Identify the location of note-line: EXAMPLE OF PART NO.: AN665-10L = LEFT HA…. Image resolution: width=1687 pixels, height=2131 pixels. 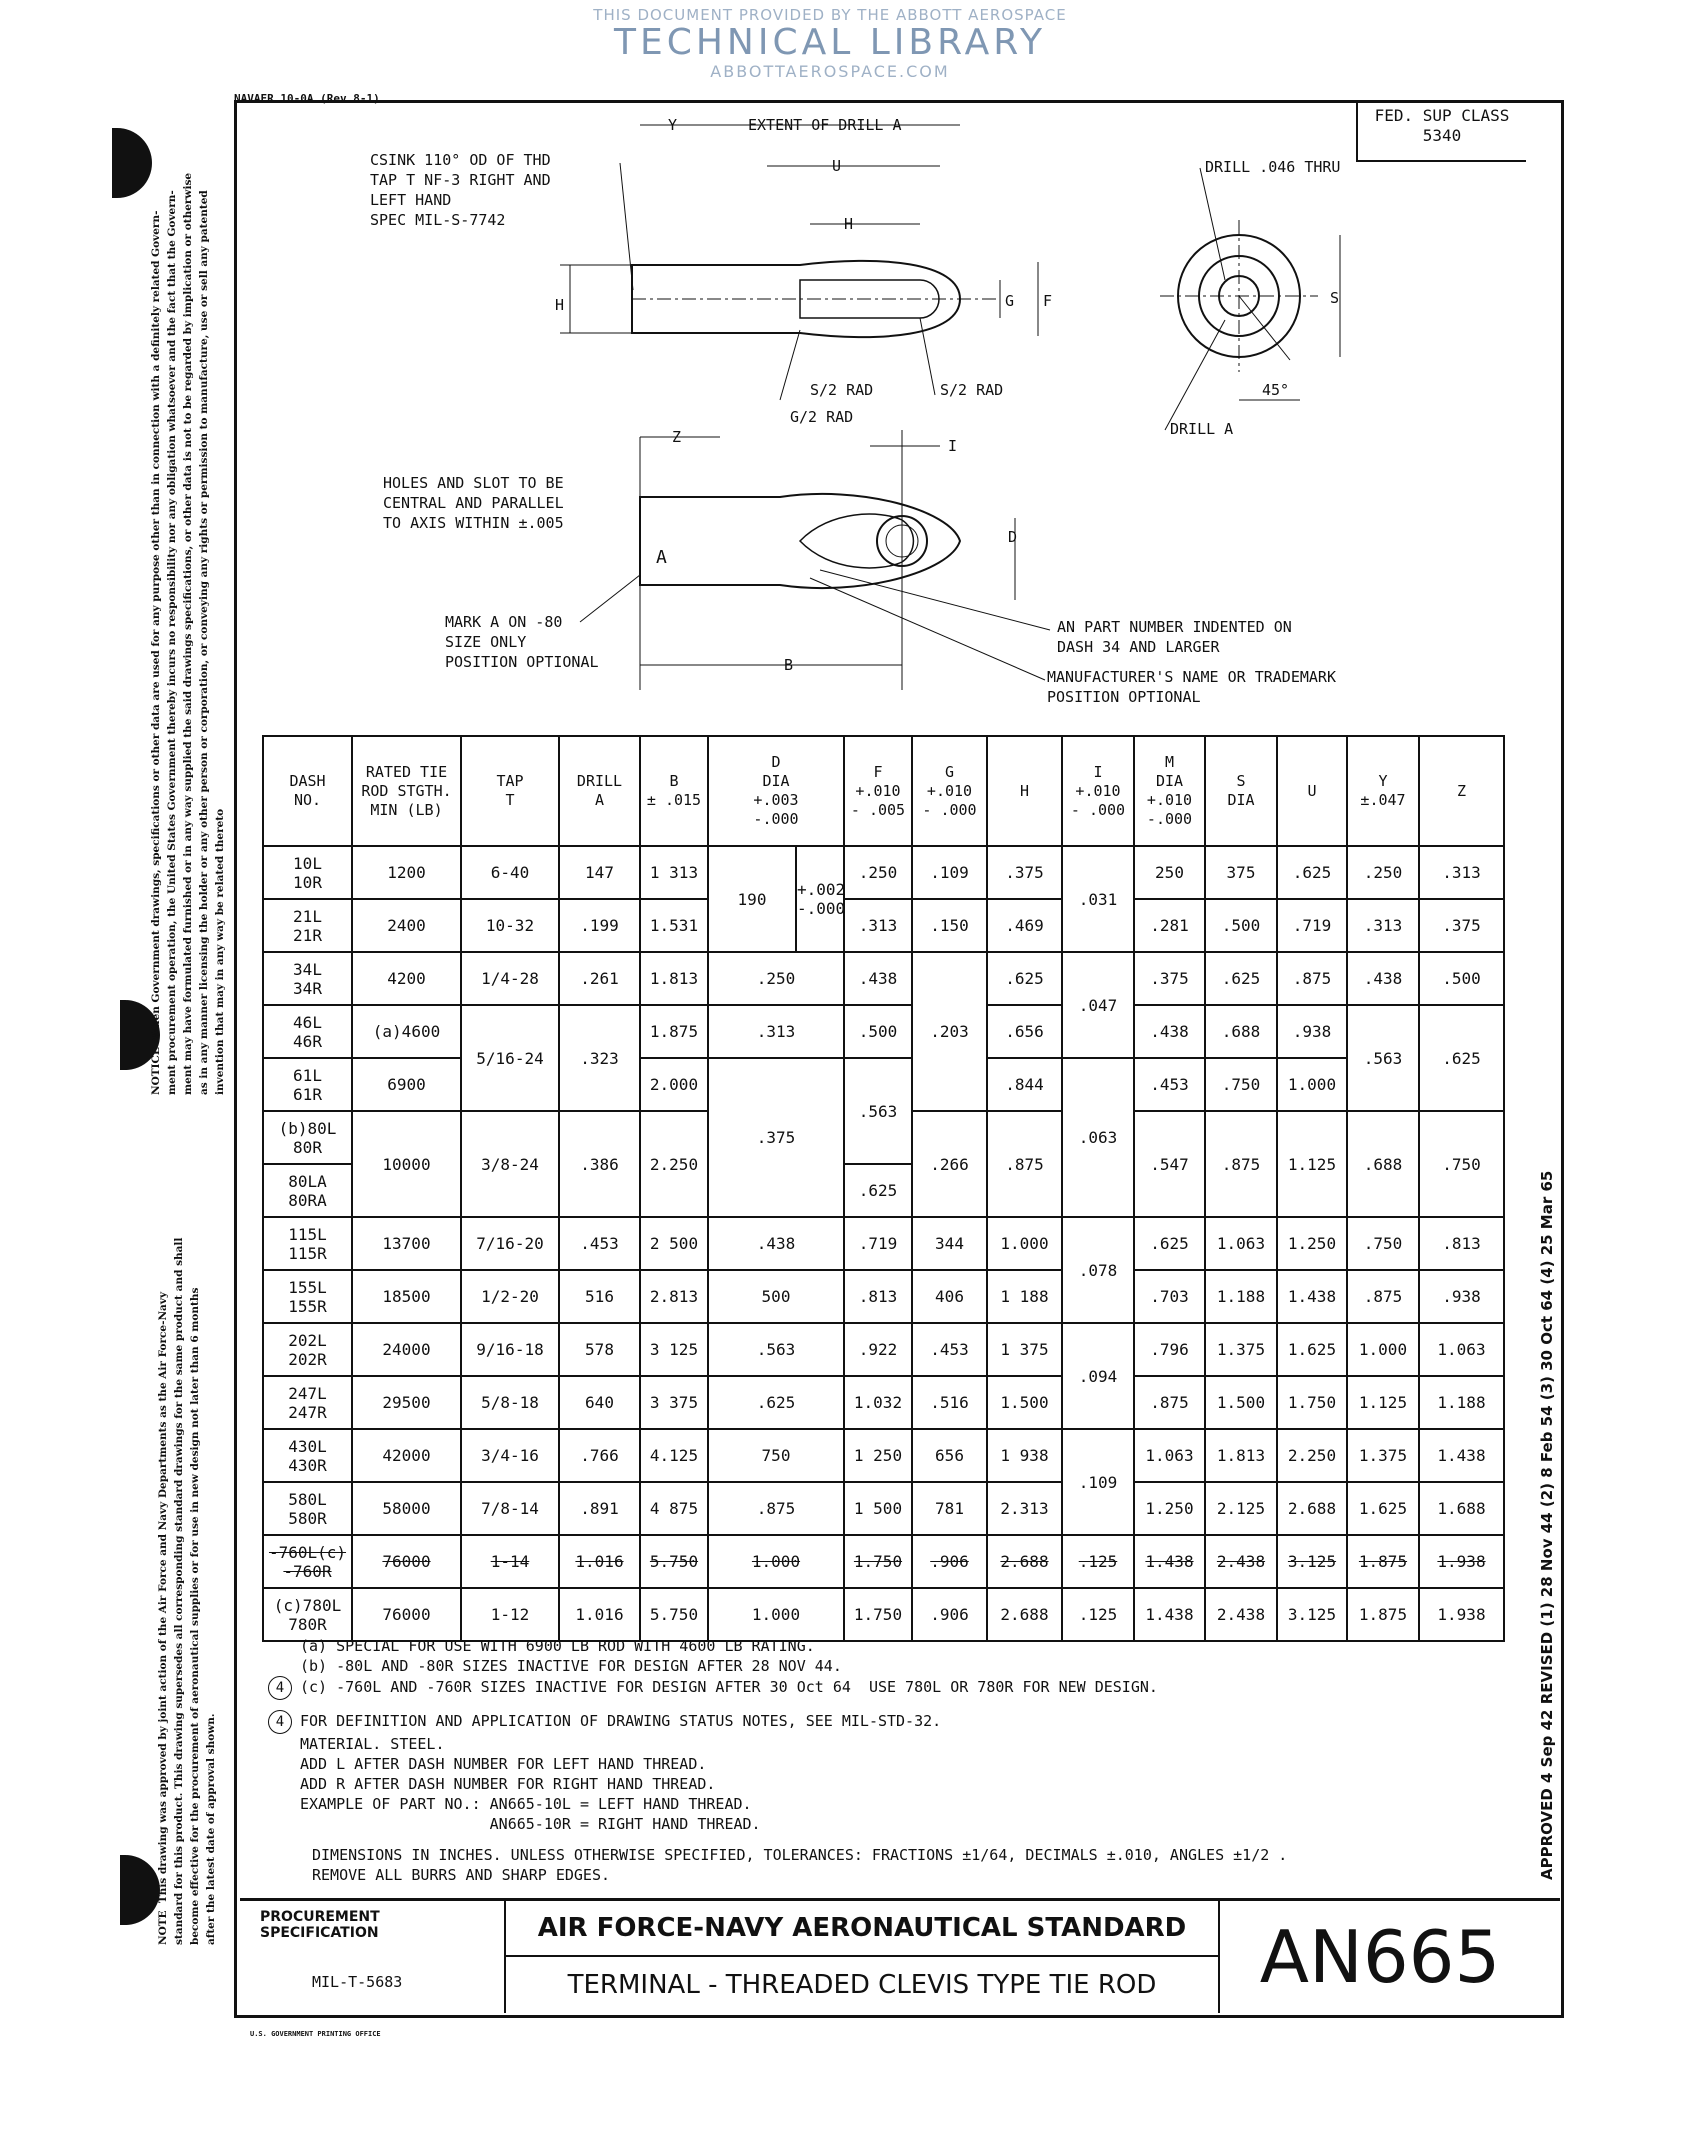
(526, 1804).